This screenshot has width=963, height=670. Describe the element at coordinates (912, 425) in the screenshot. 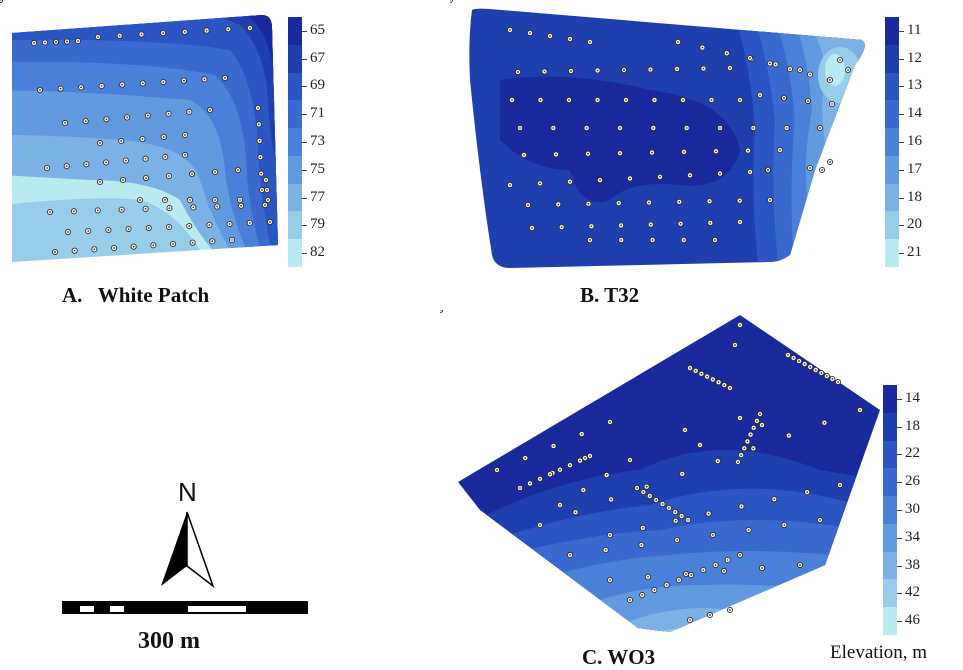

I see `legend-value: 18` at that location.